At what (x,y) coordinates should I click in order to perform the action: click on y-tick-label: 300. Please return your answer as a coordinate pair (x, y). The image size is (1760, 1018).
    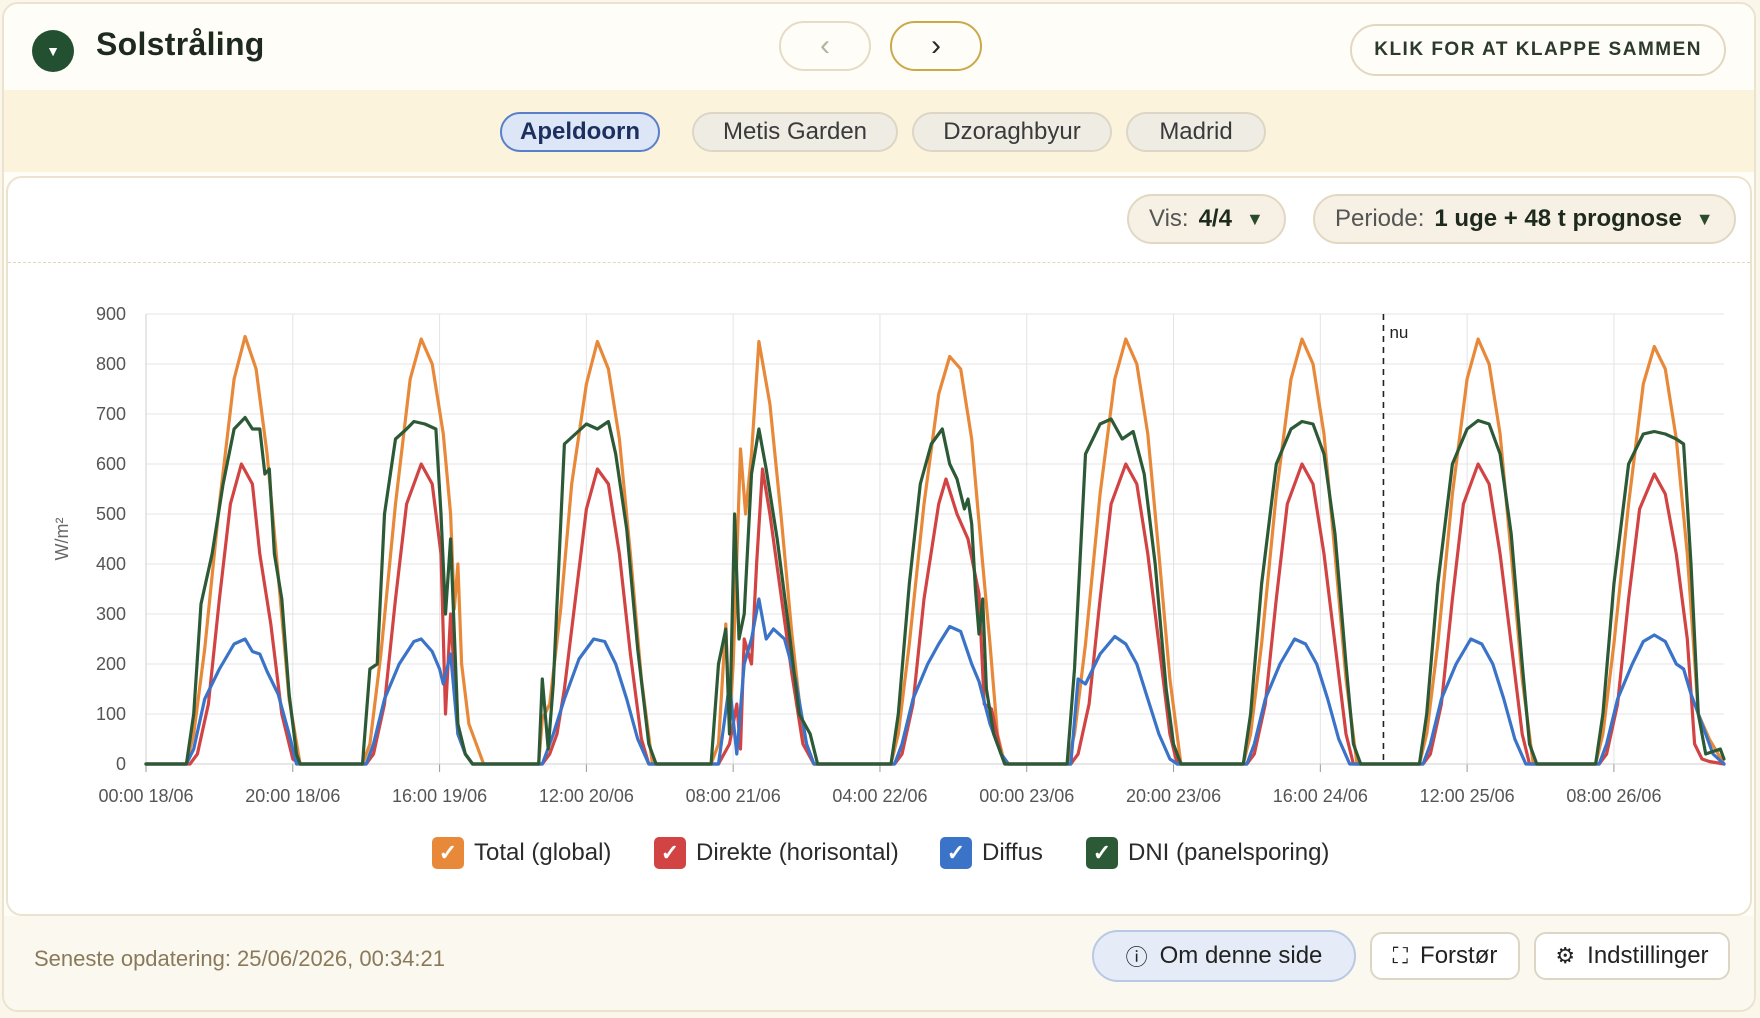
    Looking at the image, I should click on (111, 614).